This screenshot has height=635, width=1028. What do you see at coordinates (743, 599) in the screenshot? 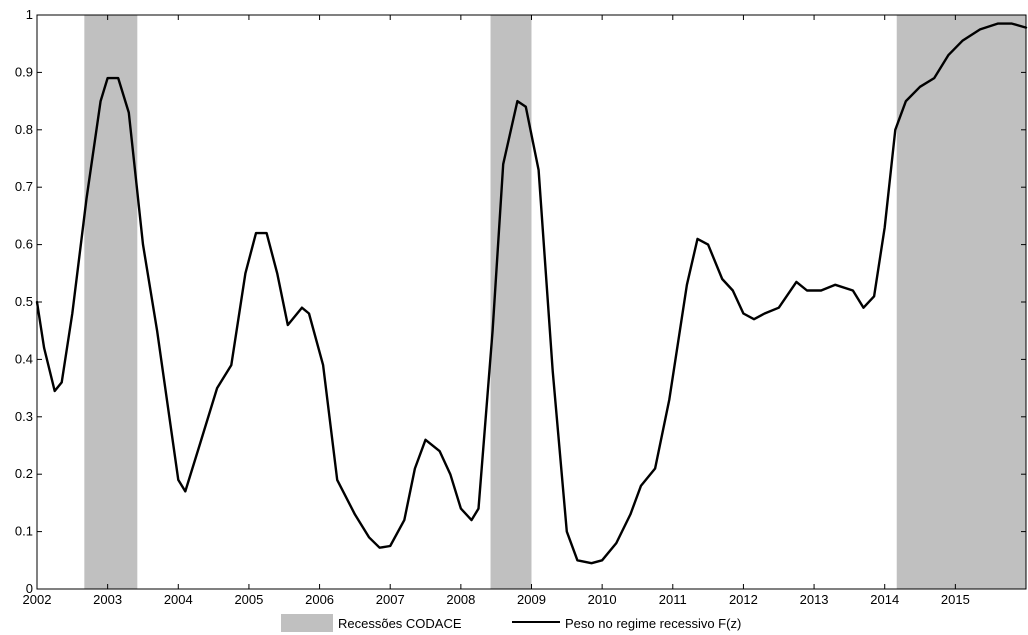
I see `x-tick-label: 2012` at bounding box center [743, 599].